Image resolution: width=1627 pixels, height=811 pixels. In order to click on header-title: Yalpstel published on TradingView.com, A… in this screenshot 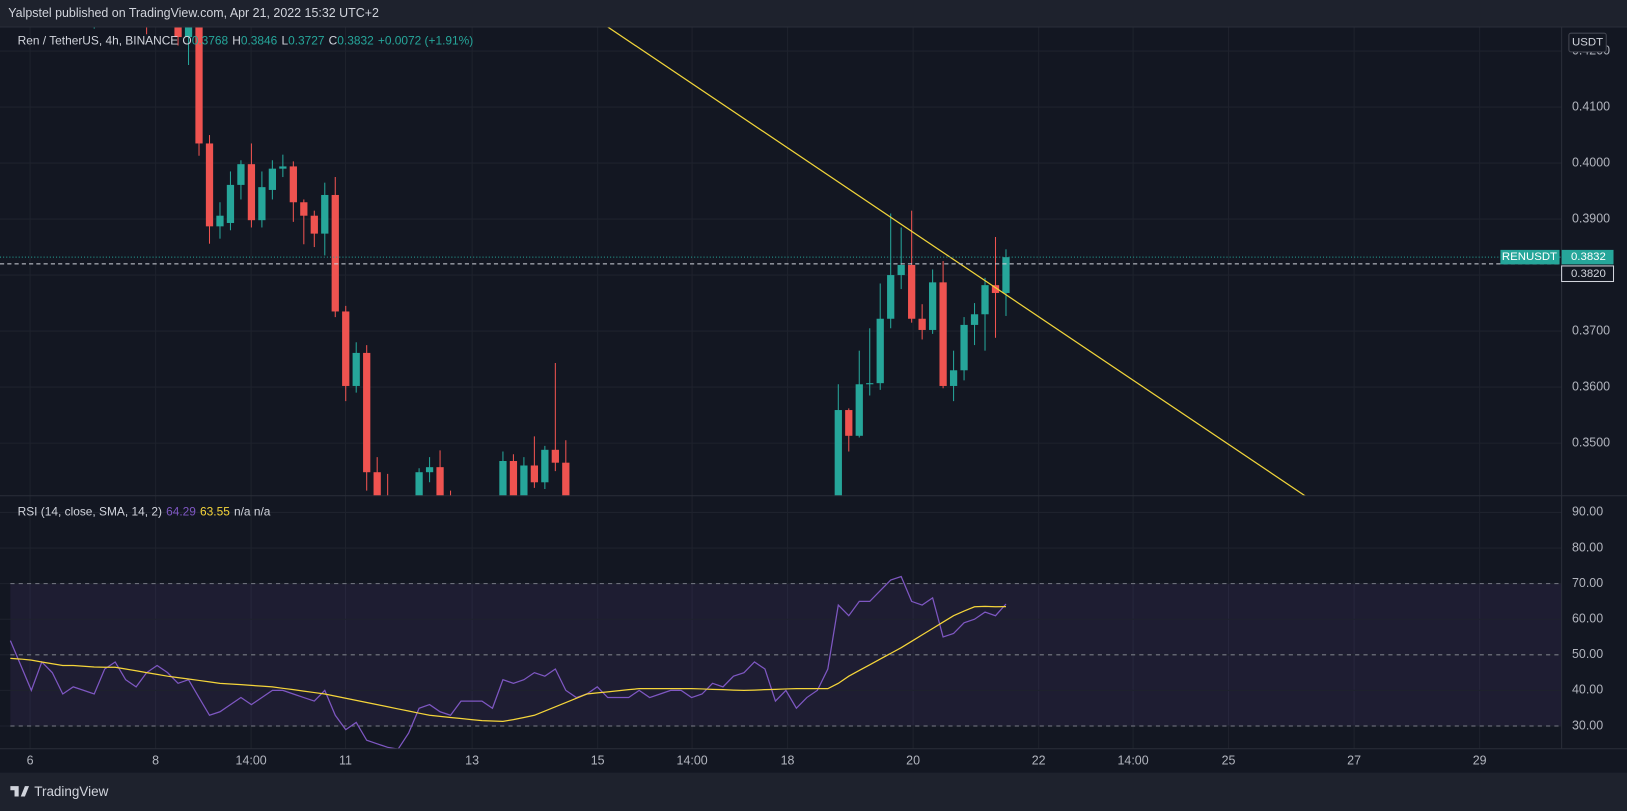, I will do `click(193, 13)`.